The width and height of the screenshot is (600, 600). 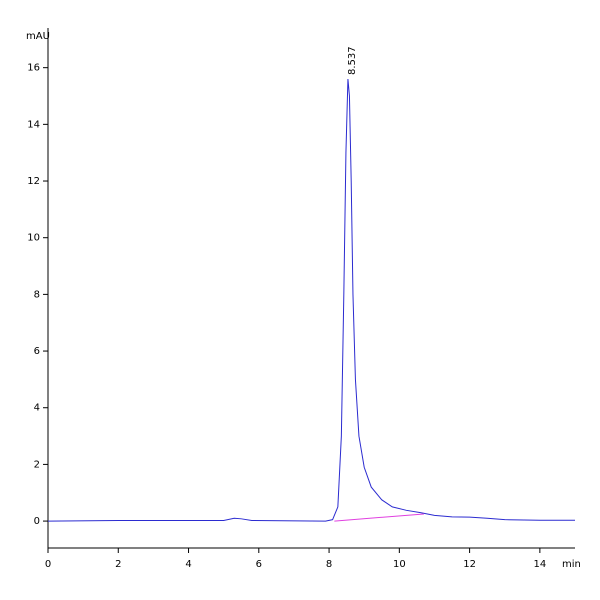 I want to click on x-tick-label: 2, so click(x=118, y=564).